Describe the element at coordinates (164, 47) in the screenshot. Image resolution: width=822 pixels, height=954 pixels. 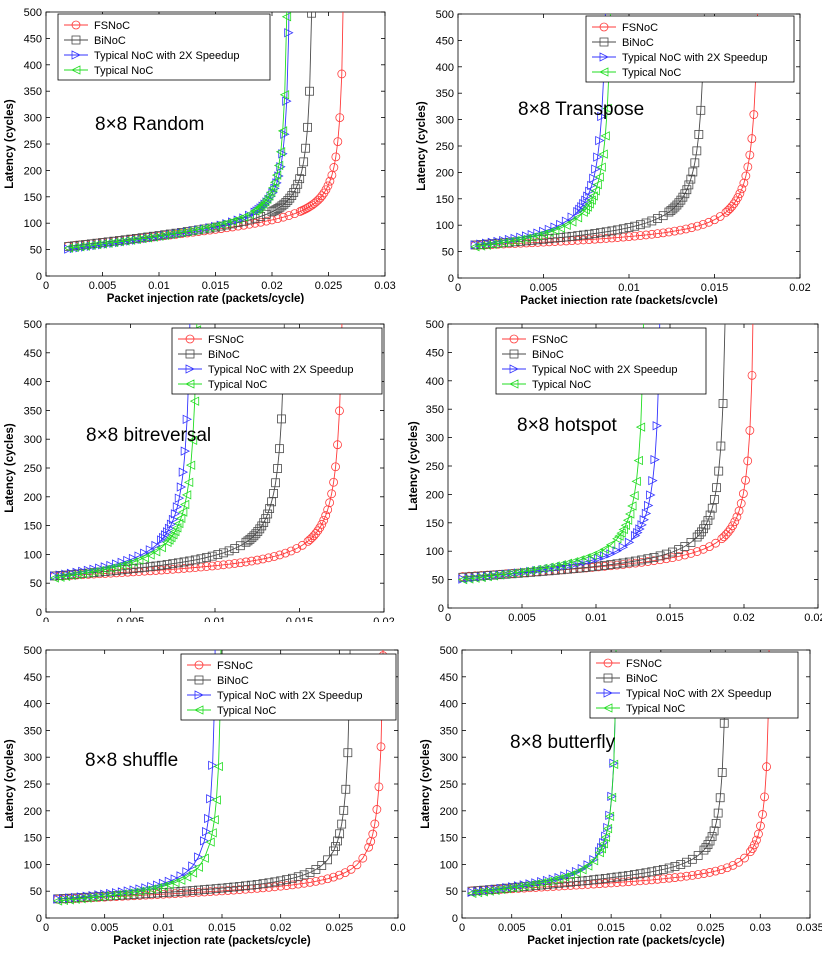
I see `legend-box` at that location.